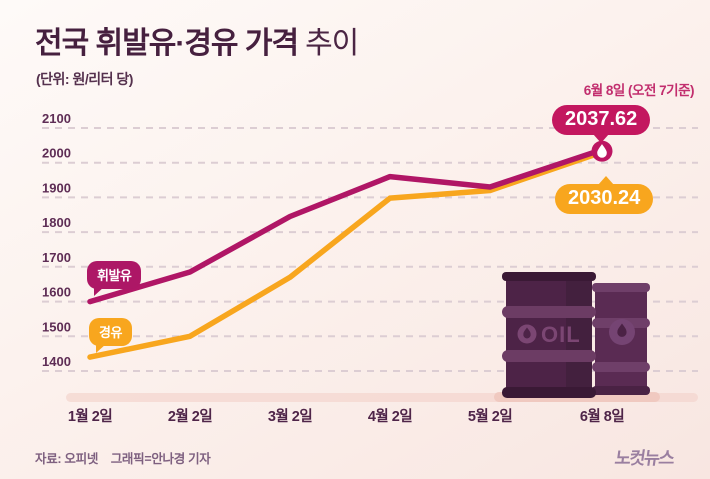 The height and width of the screenshot is (479, 710). Describe the element at coordinates (114, 278) in the screenshot. I see `legend-gasoline-bubble: 휘발유` at that location.